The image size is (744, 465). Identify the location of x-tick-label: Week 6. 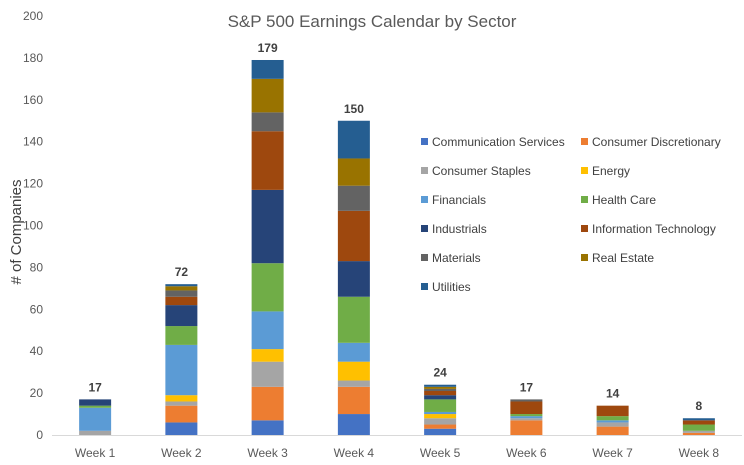
(526, 453).